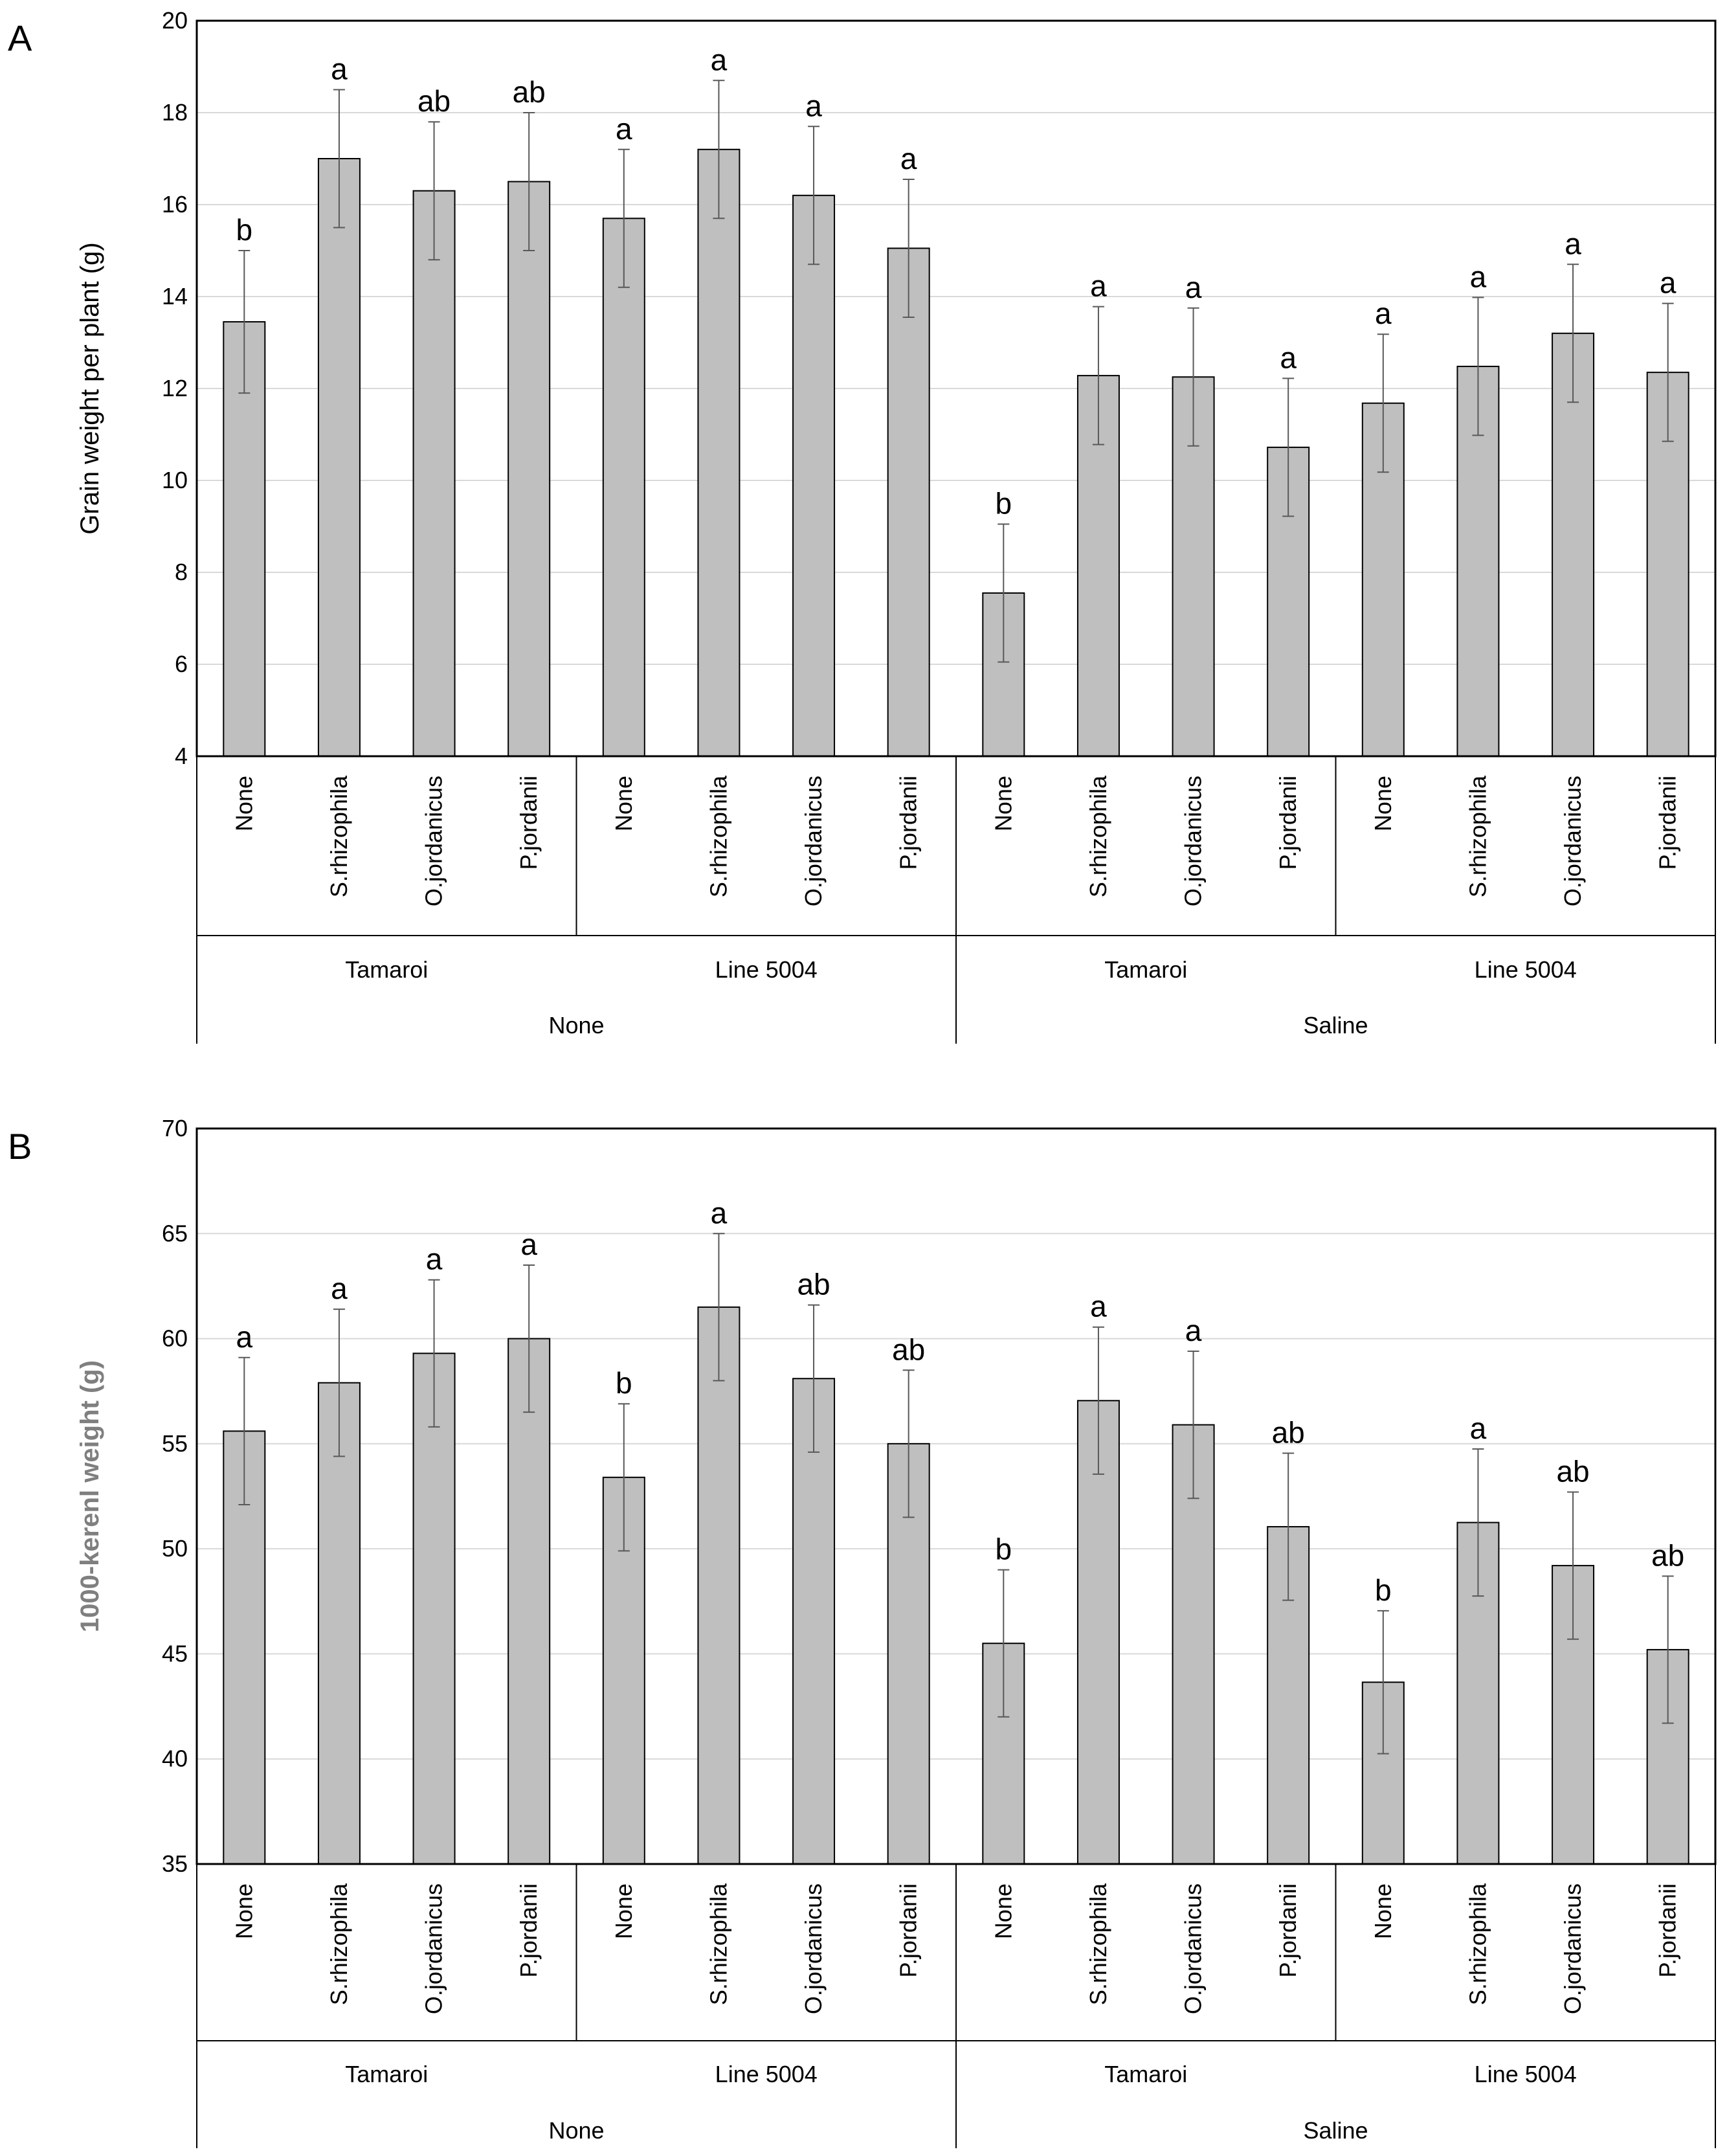 This screenshot has width=1727, height=2156. Describe the element at coordinates (175, 1443) in the screenshot. I see `y-tick-label: 55` at that location.